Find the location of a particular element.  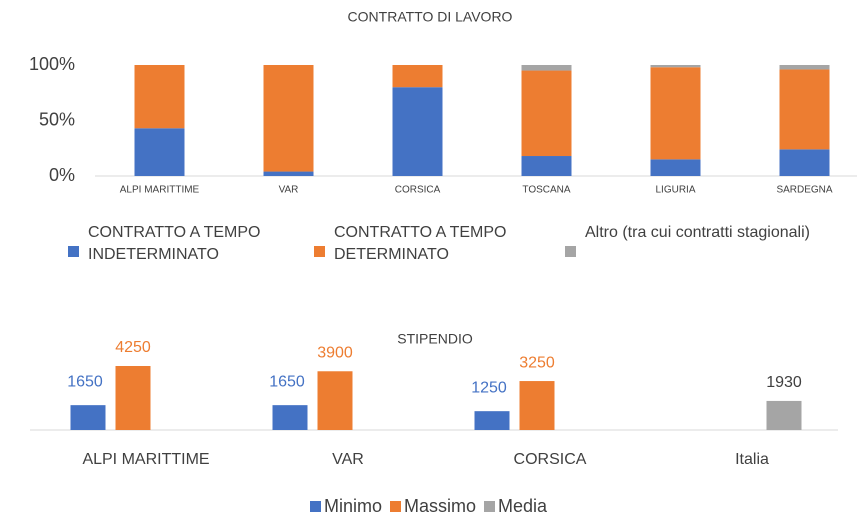

legend-label: Altro (tra cui contratti stagionali) is located at coordinates (697, 232).